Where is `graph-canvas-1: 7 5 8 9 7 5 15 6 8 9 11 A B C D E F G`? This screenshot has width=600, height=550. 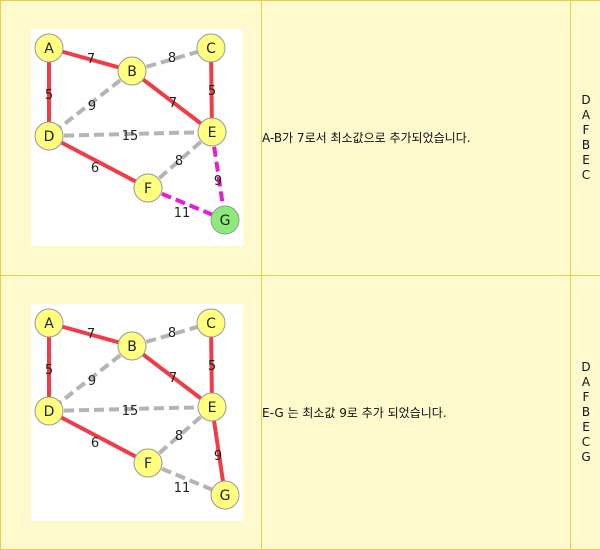 graph-canvas-1: 7 5 8 9 7 5 15 6 8 9 11 A B C D E F G is located at coordinates (137, 138).